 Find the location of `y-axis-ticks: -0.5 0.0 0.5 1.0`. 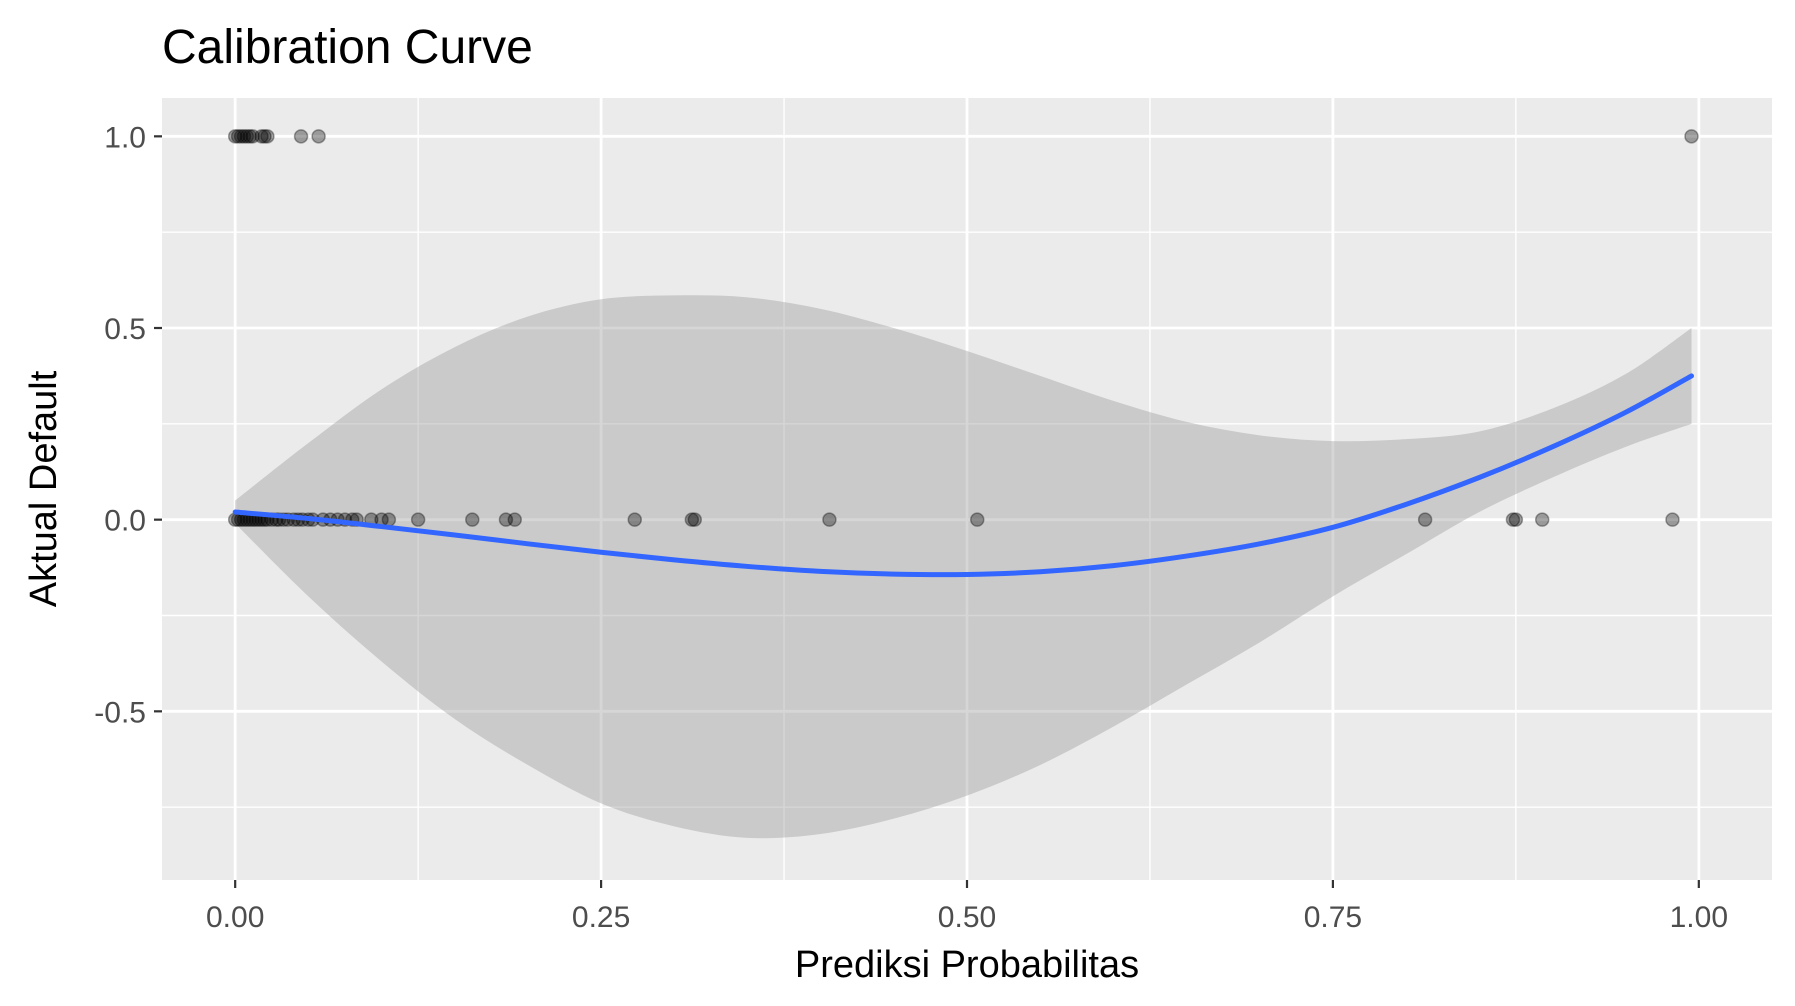

y-axis-ticks: -0.5 0.0 0.5 1.0 is located at coordinates (128, 425).